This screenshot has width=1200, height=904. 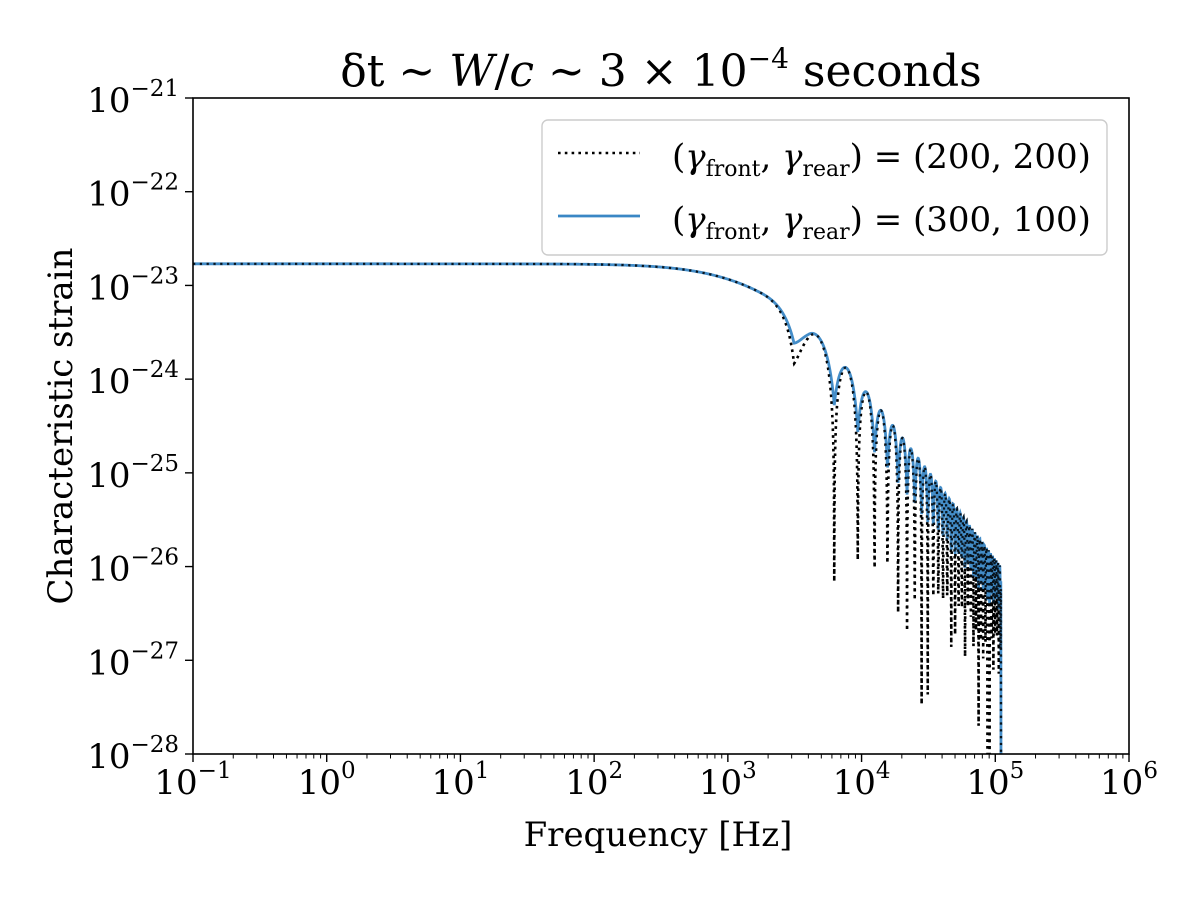 I want to click on legend-box, so click(x=824, y=187).